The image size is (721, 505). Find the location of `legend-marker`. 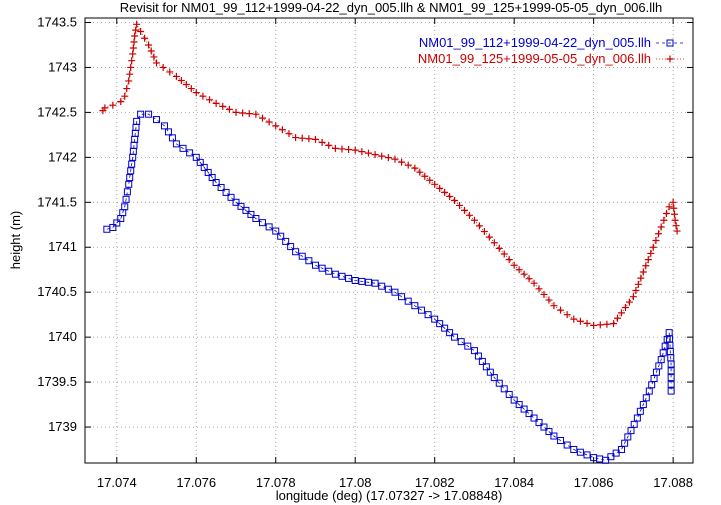

legend-marker is located at coordinates (670, 43).